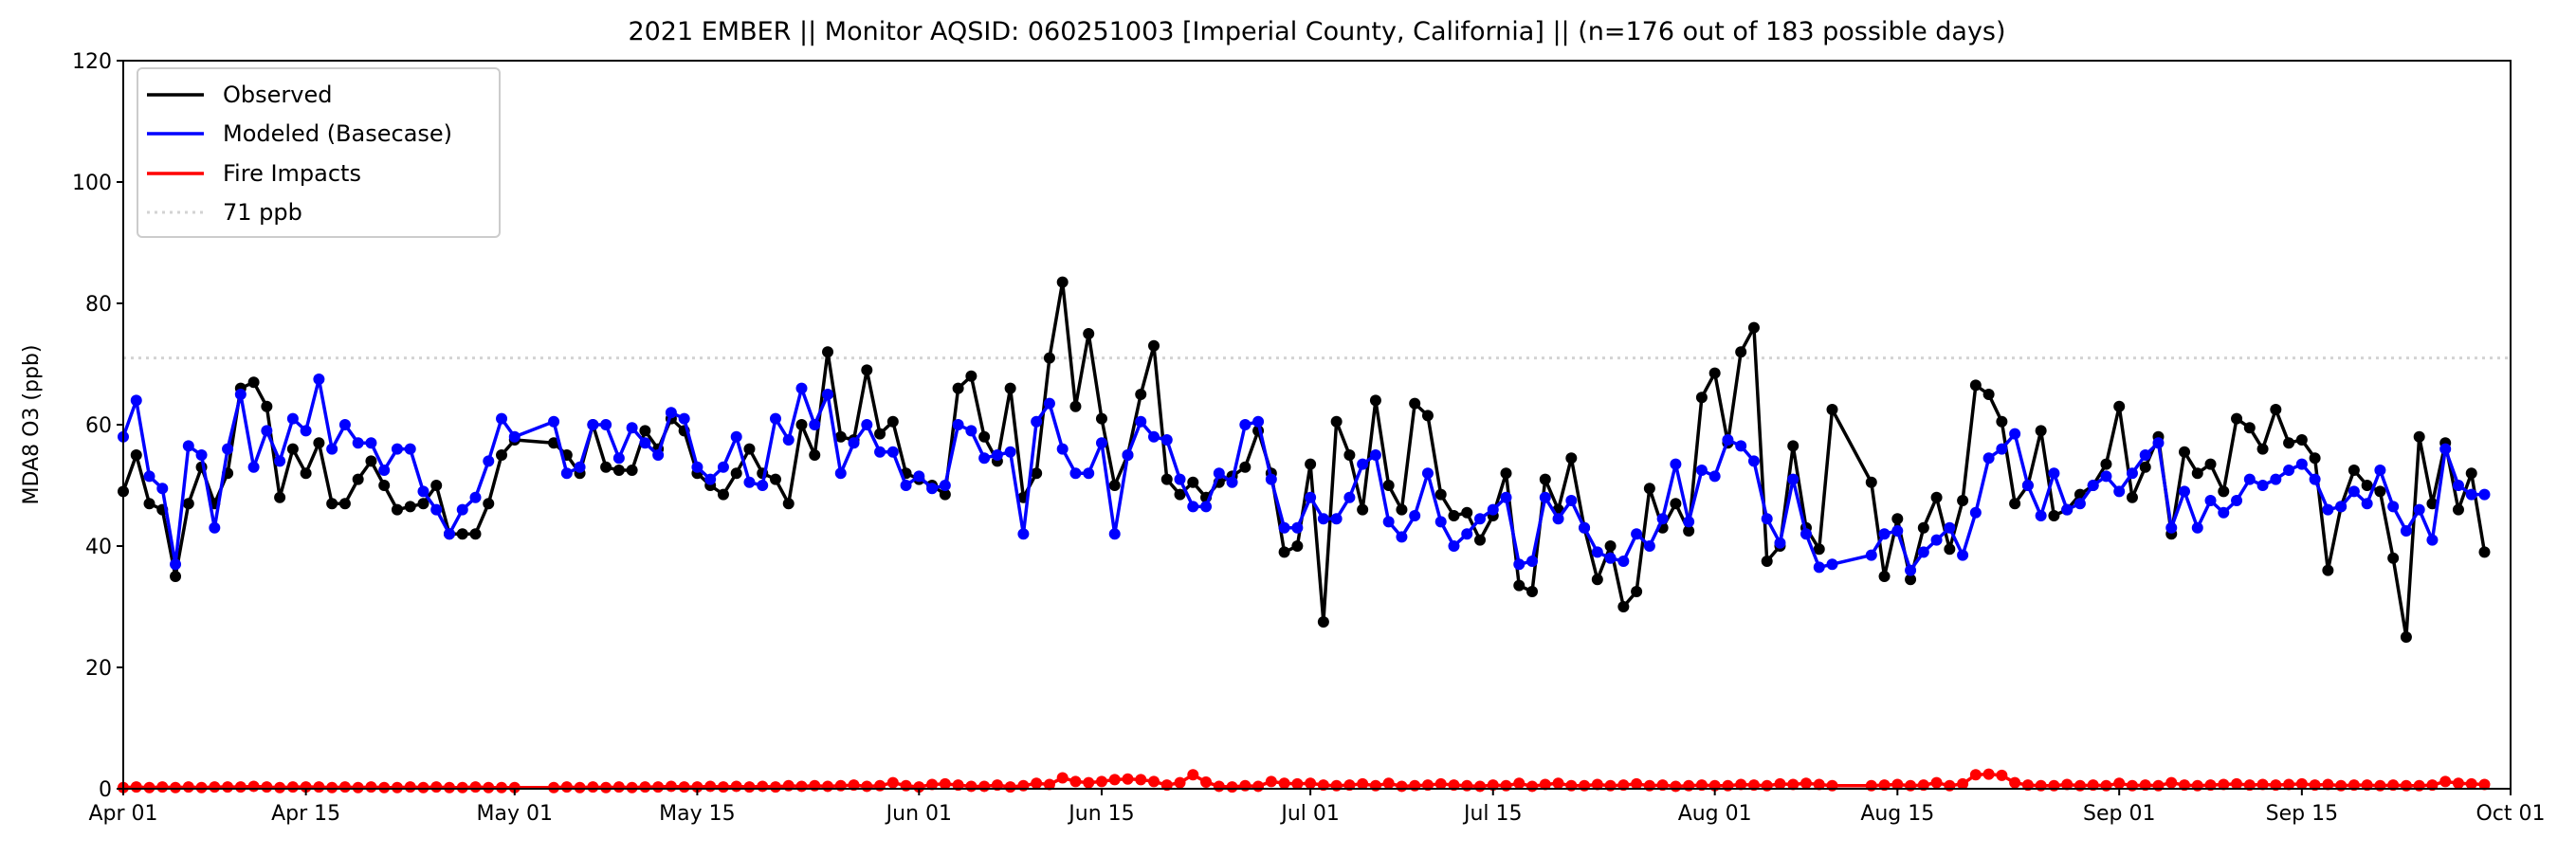  Describe the element at coordinates (305, 814) in the screenshot. I see `x-tick-label: Apr 15` at that location.